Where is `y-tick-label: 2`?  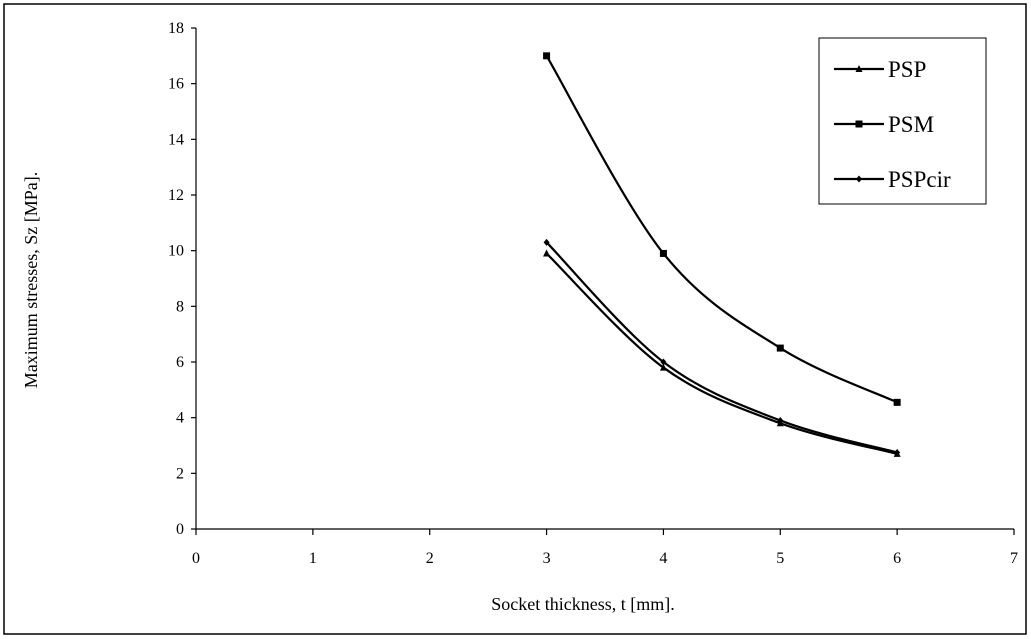
y-tick-label: 2 is located at coordinates (180, 473).